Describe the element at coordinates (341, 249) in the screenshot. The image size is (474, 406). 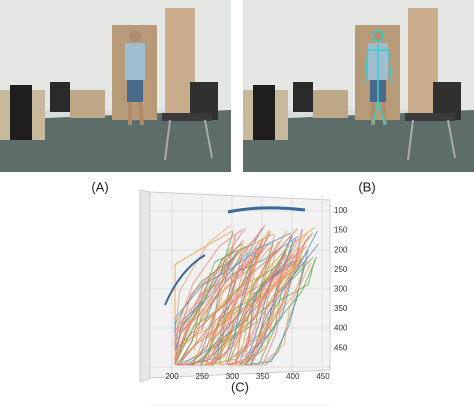
I see `y-tick-label: 200` at that location.